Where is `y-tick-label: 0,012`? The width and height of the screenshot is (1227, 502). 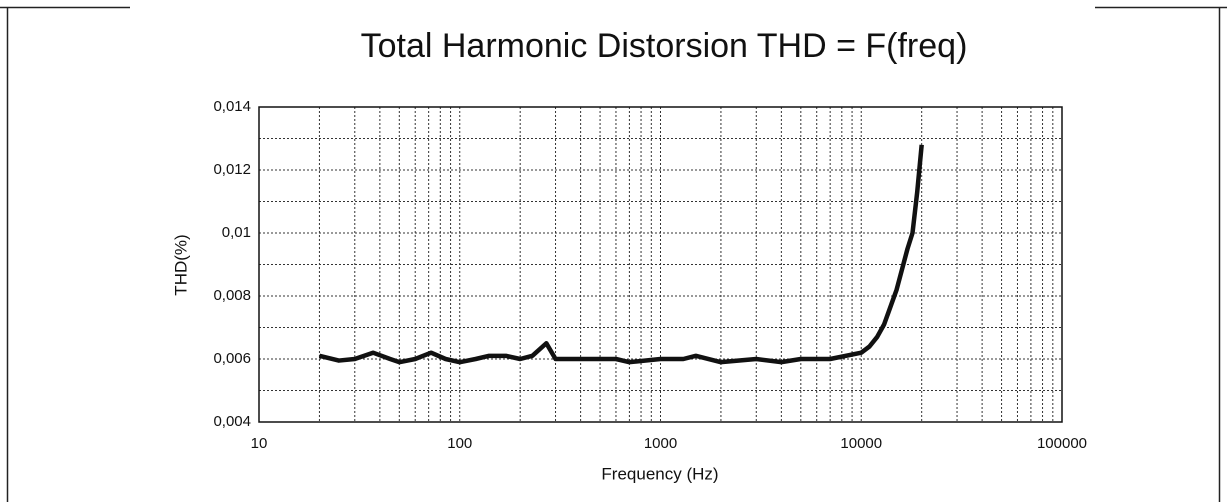
y-tick-label: 0,012 is located at coordinates (232, 169).